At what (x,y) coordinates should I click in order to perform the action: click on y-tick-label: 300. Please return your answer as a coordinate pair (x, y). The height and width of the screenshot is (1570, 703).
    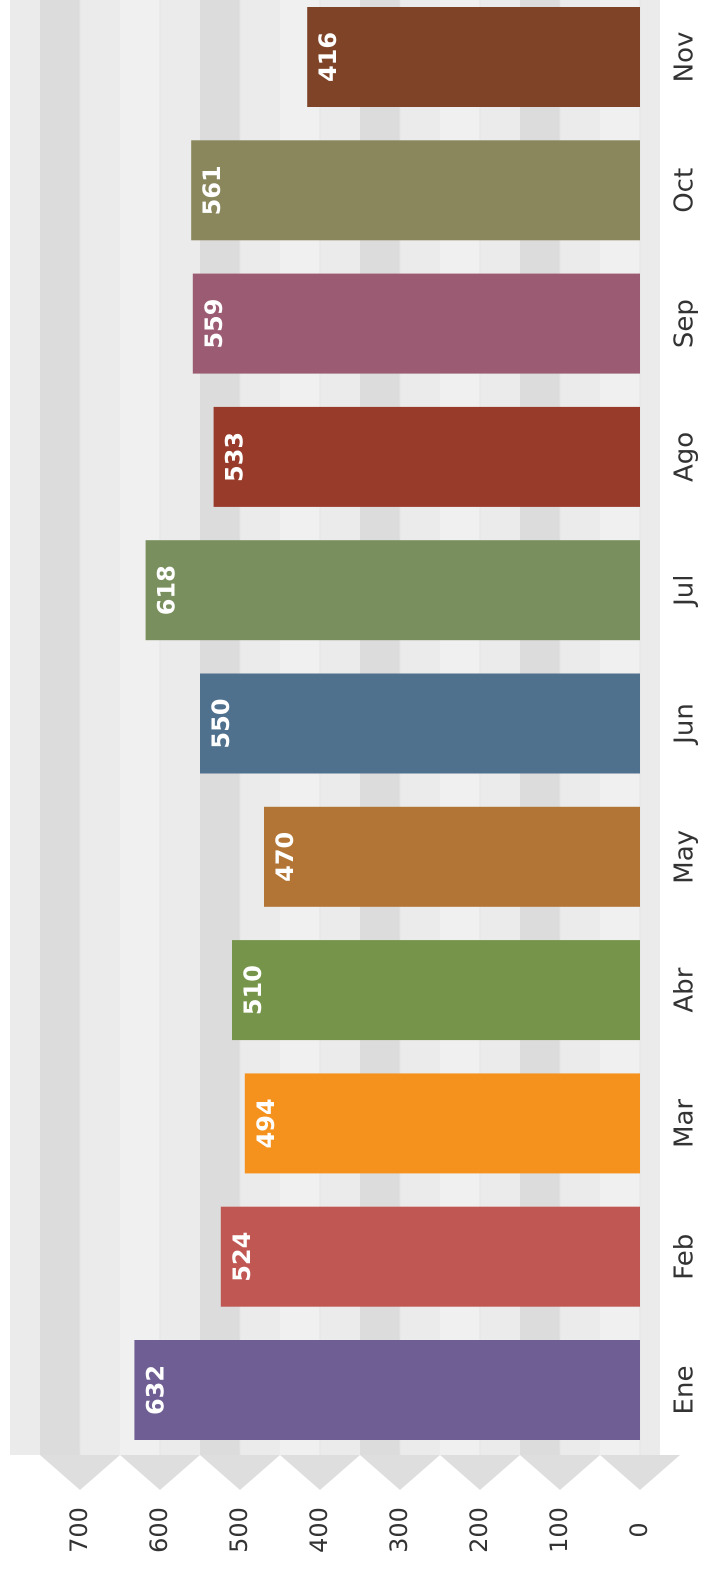
    Looking at the image, I should click on (399, 1530).